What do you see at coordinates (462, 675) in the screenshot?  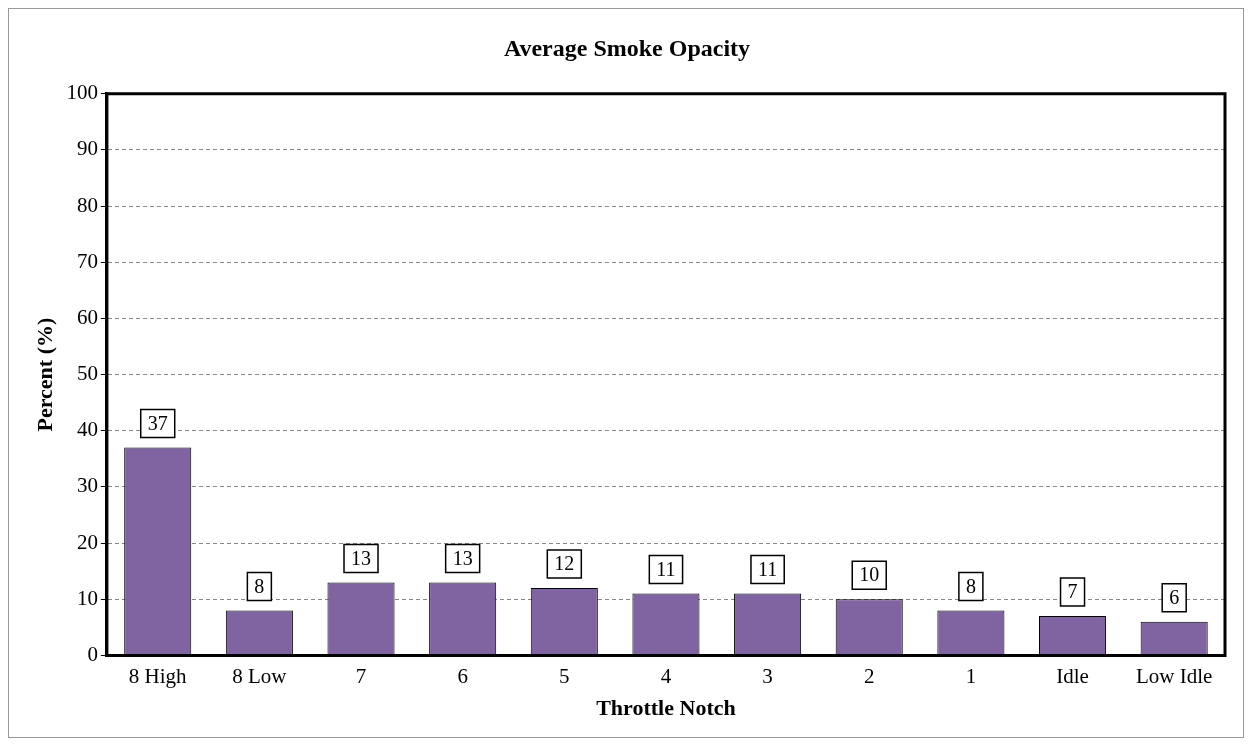 I see `x-tick-label: 6` at bounding box center [462, 675].